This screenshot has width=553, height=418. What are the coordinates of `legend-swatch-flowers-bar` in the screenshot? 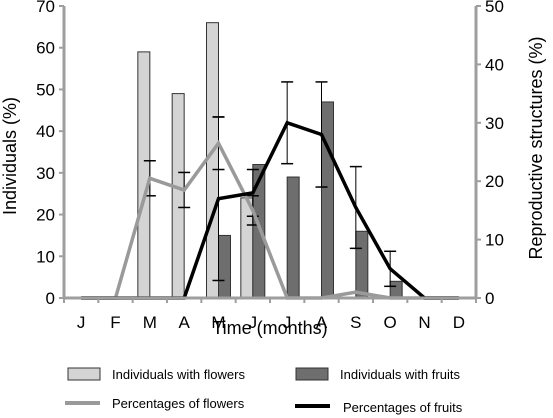 It's located at (84, 374).